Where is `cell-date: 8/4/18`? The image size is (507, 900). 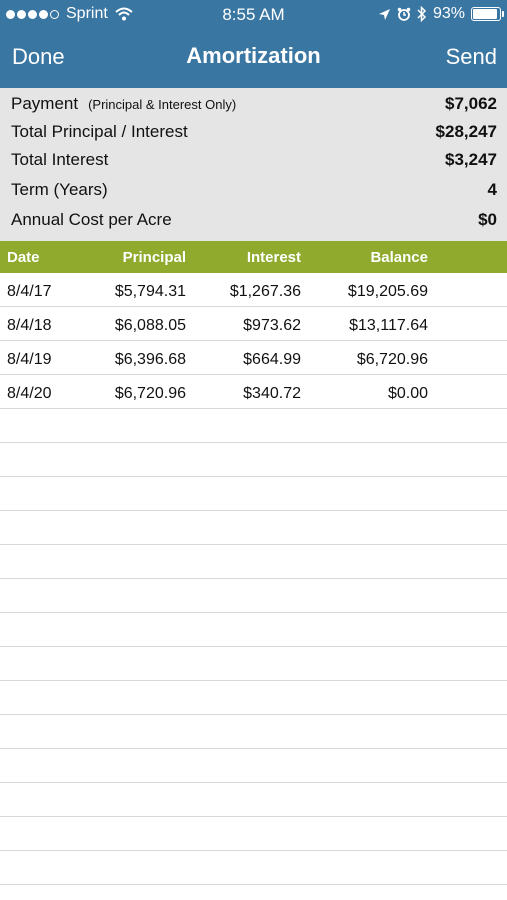
cell-date: 8/4/18 is located at coordinates (29, 325).